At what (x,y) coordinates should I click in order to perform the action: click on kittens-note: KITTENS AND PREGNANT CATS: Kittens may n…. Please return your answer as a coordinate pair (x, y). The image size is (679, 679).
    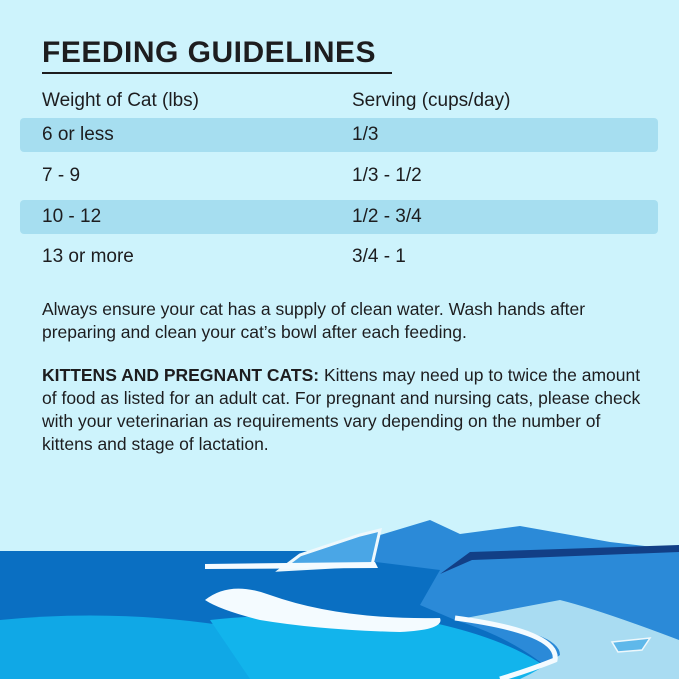
    Looking at the image, I should click on (347, 410).